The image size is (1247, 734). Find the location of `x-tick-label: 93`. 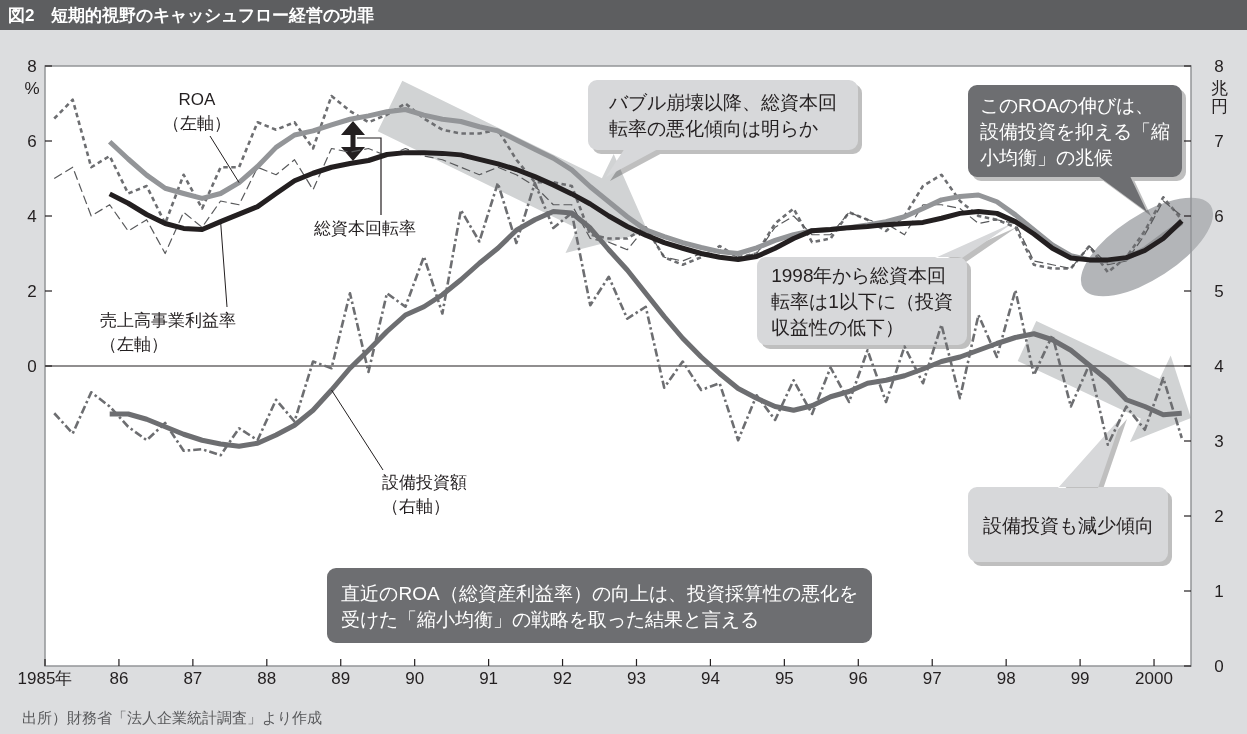

x-tick-label: 93 is located at coordinates (636, 678).